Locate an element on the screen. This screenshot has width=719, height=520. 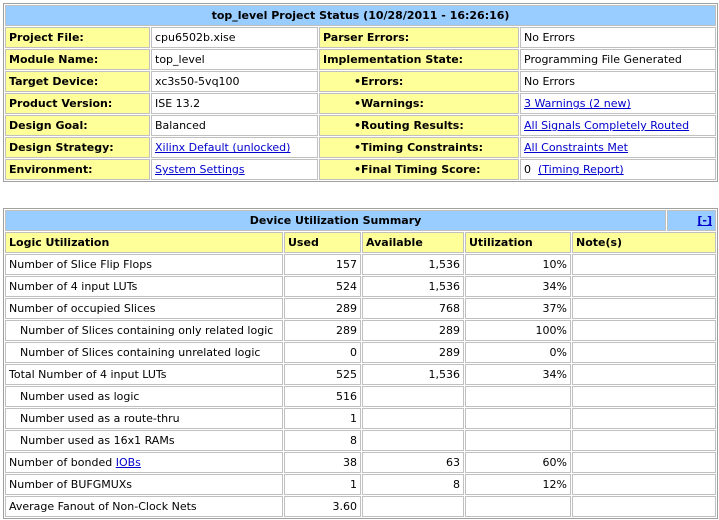
status-value-link: Xilinx Default (unlocked) is located at coordinates (223, 147).